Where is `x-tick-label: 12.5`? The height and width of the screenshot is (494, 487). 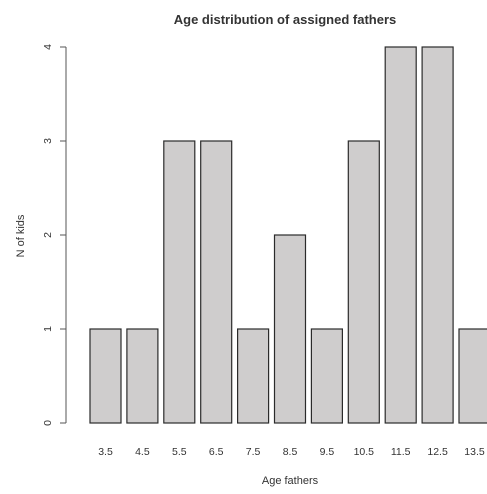
x-tick-label: 12.5 is located at coordinates (437, 452).